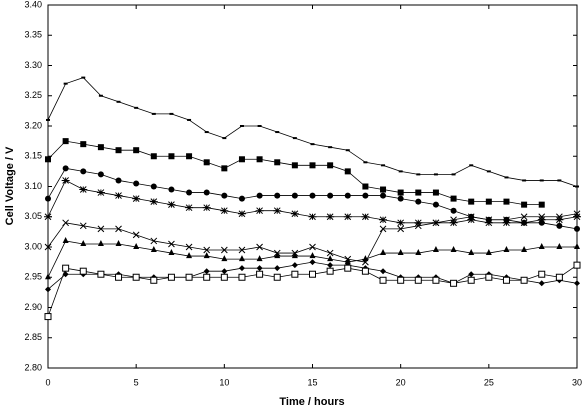 The image size is (585, 409). I want to click on y-tick-label: 2.80, so click(33, 367).